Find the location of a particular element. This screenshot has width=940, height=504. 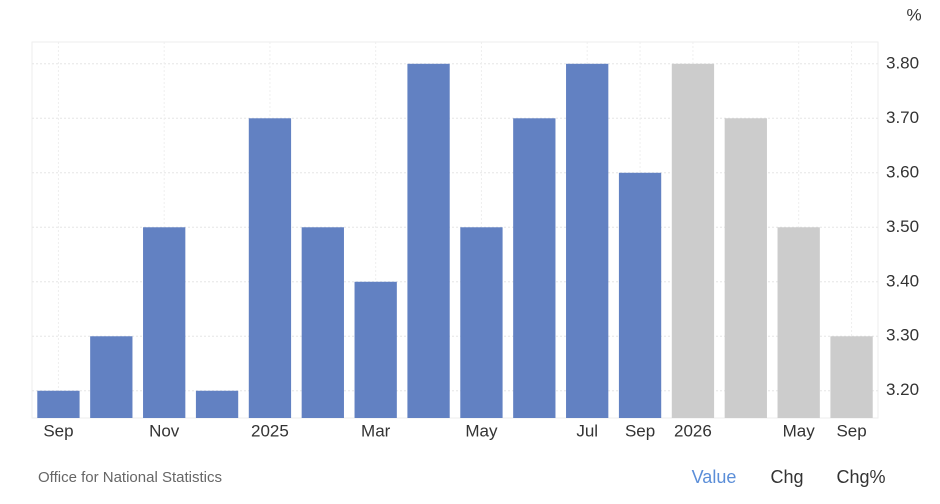

source: Office for National Statistics is located at coordinates (130, 477).